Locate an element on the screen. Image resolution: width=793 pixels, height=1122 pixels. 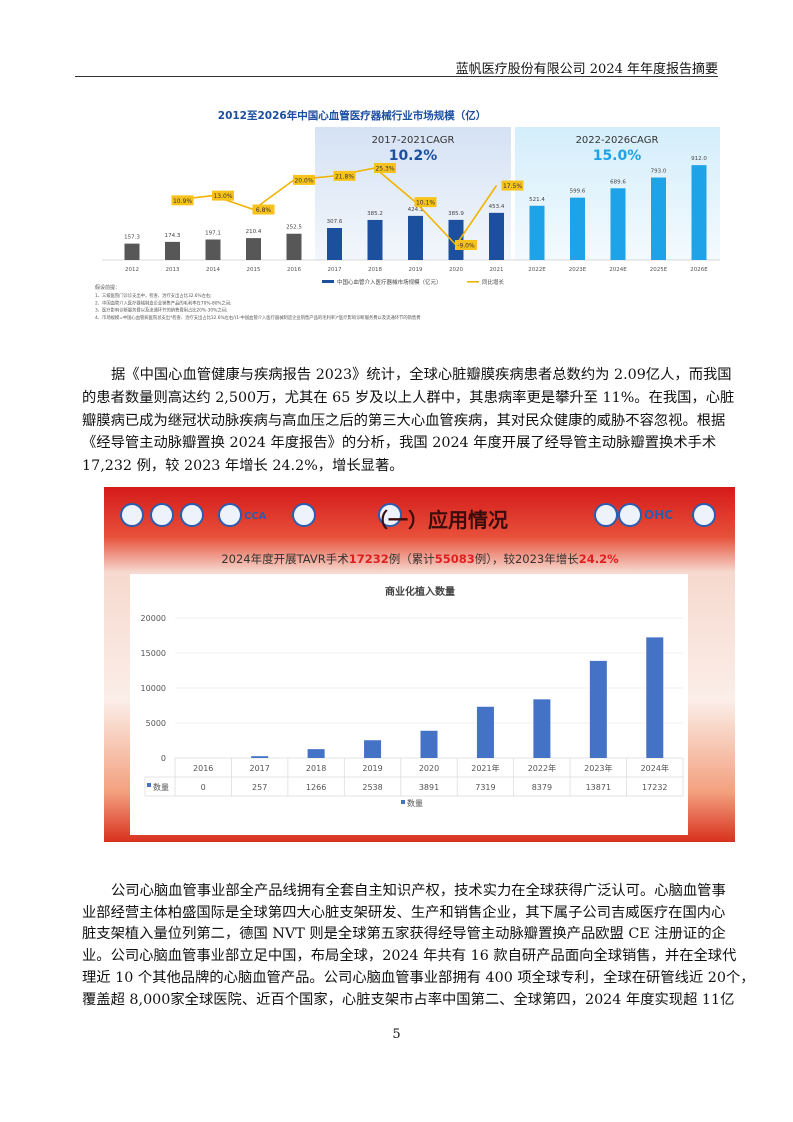
x-tick-label: 2021 is located at coordinates (497, 270).